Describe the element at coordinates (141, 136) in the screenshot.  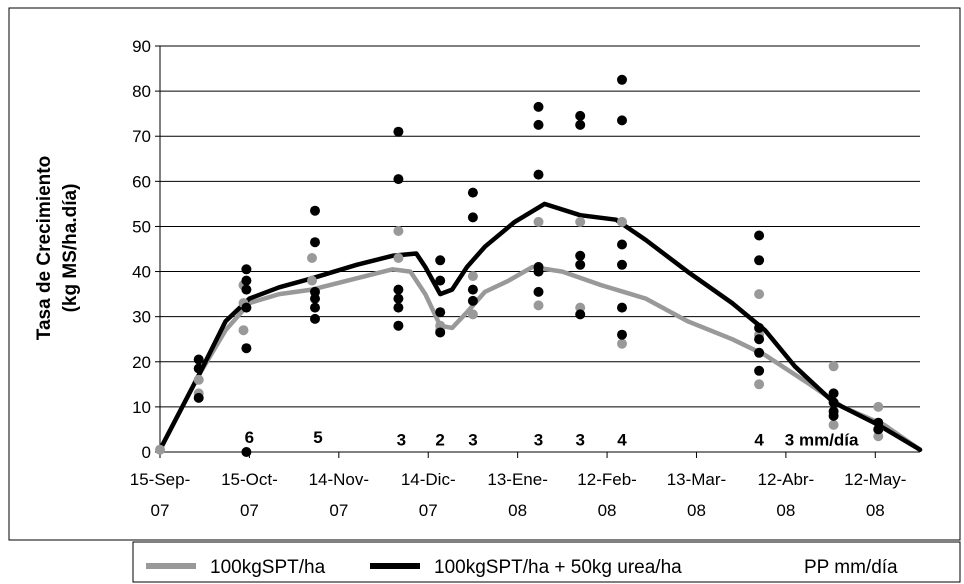
I see `y-tick-label-70: 70` at that location.